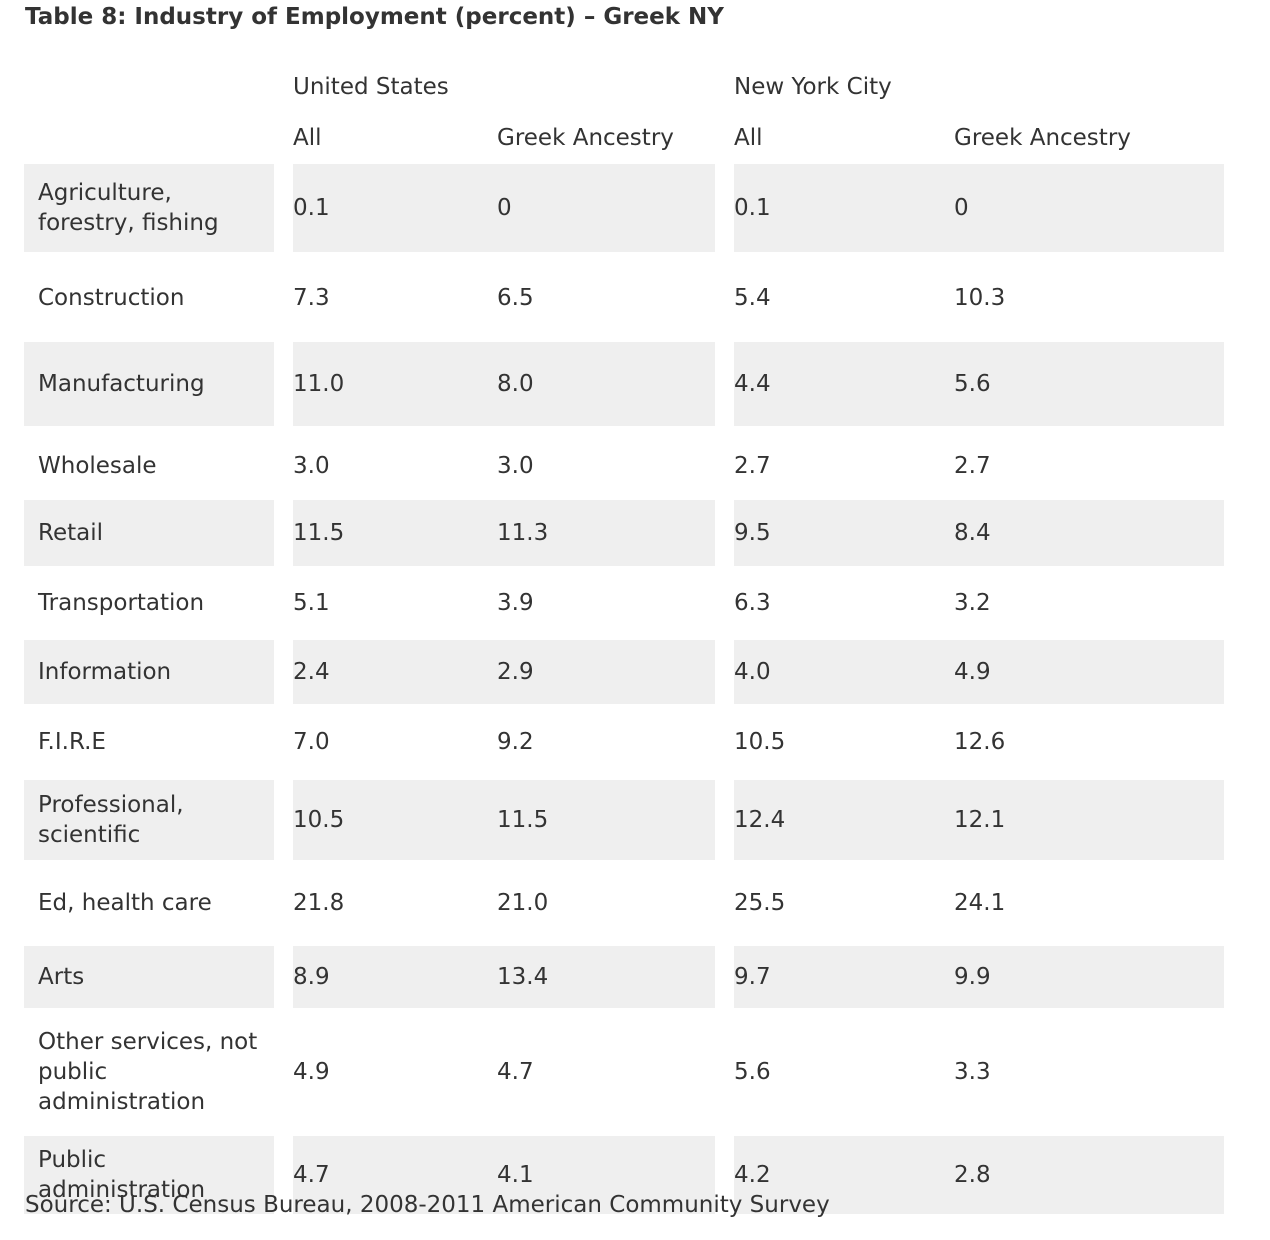 The height and width of the screenshot is (1240, 1270). I want to click on us-all-value: 2.4, so click(311, 672).